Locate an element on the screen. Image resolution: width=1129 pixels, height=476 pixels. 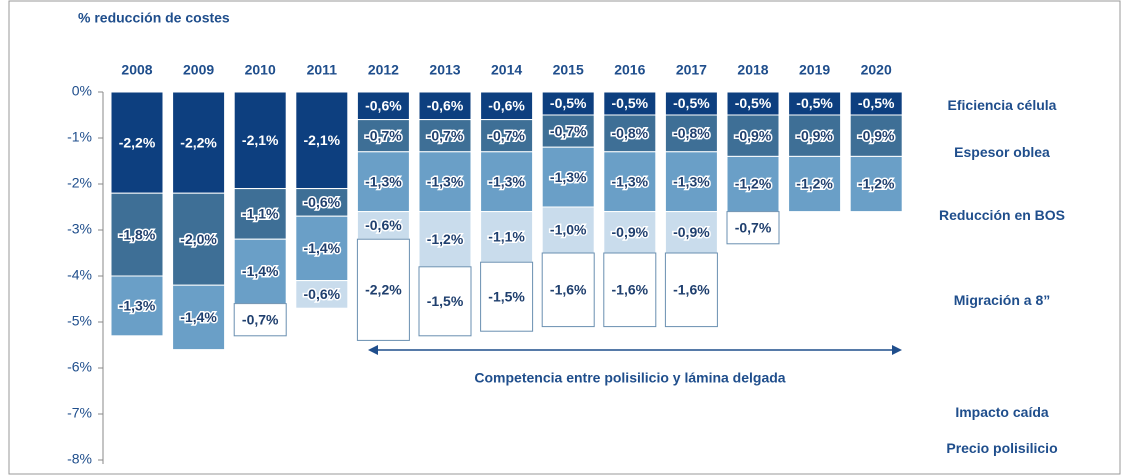
x-tick-label: 2009 is located at coordinates (198, 70).